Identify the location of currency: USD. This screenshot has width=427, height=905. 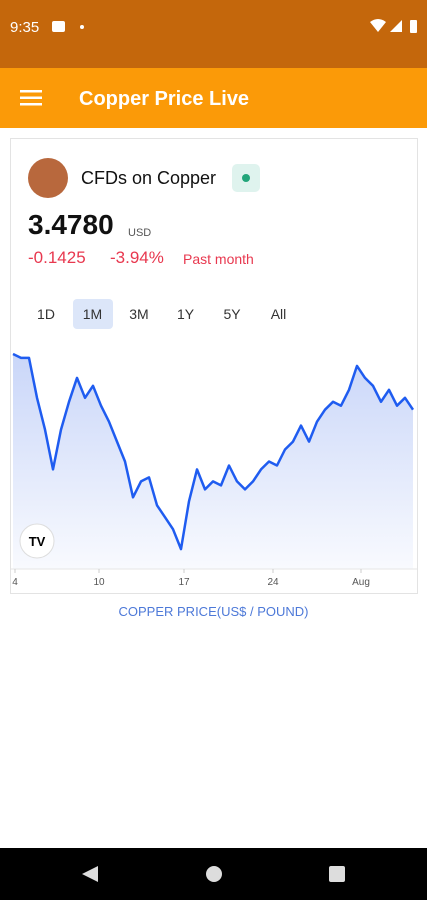
(140, 233).